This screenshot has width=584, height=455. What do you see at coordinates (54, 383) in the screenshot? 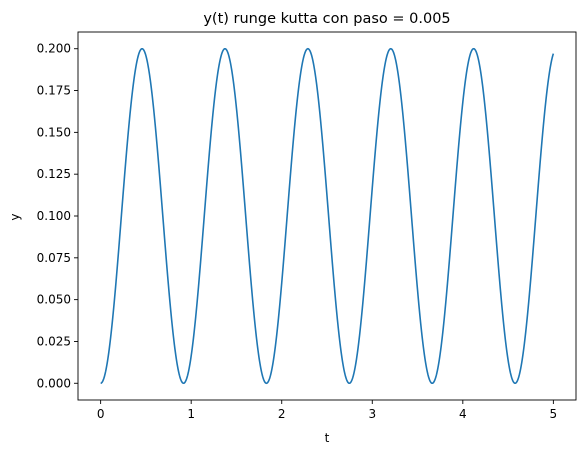
I see `y-tick-label: 0.000` at bounding box center [54, 383].